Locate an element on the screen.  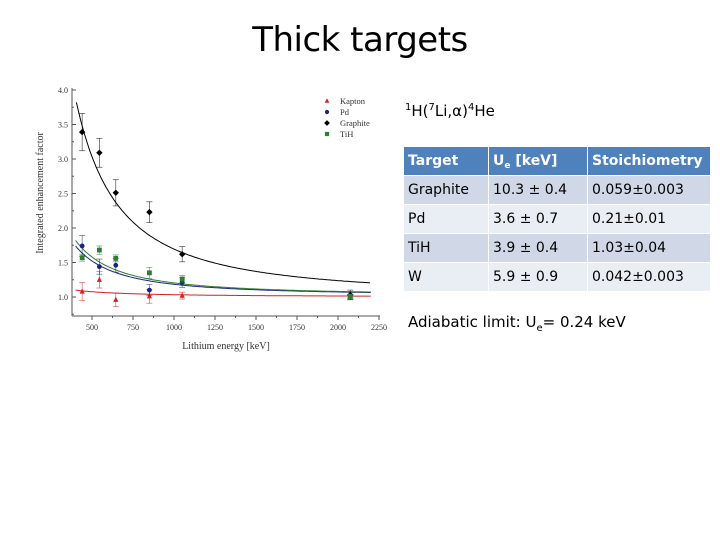
legend-label: Pd is located at coordinates (345, 112).